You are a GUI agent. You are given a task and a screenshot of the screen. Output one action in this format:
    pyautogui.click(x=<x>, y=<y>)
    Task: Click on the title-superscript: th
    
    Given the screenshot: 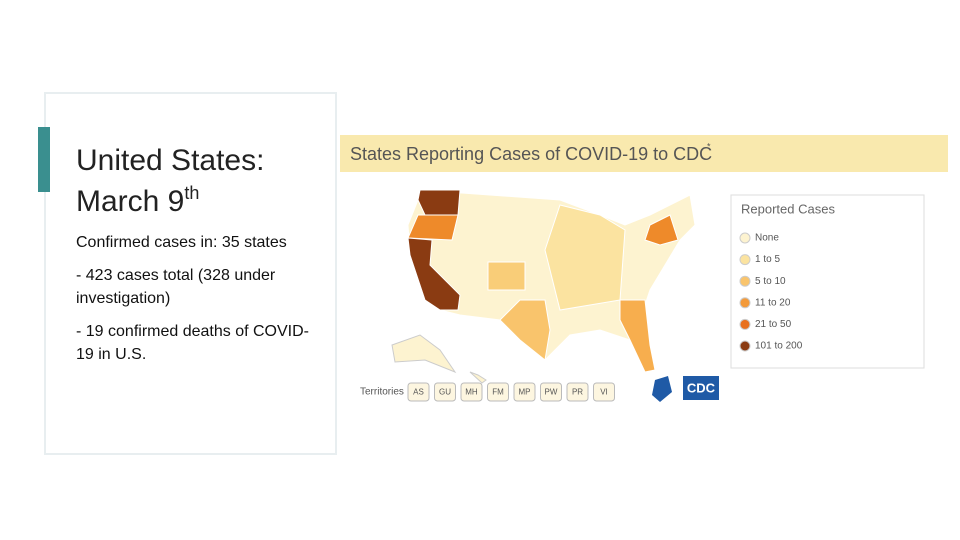 What is the action you would take?
    pyautogui.click(x=192, y=193)
    